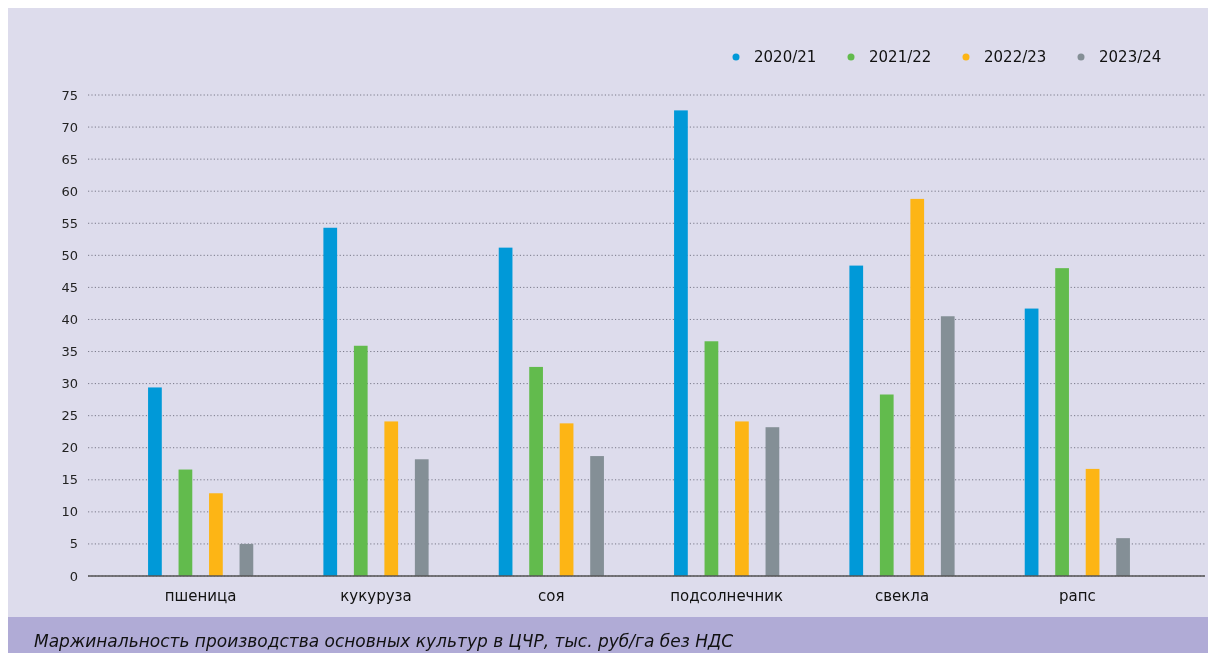  Describe the element at coordinates (69, 287) in the screenshot. I see `y-tick-label: 45` at that location.